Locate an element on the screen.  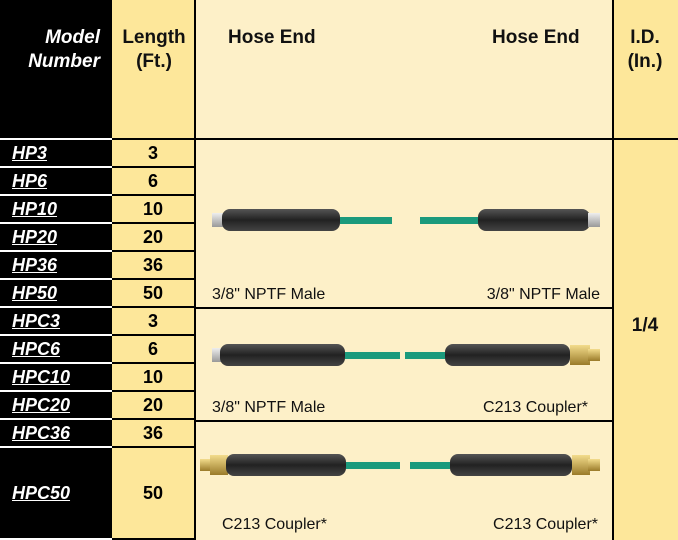
model-header-cell is located at coordinates (56, 70).